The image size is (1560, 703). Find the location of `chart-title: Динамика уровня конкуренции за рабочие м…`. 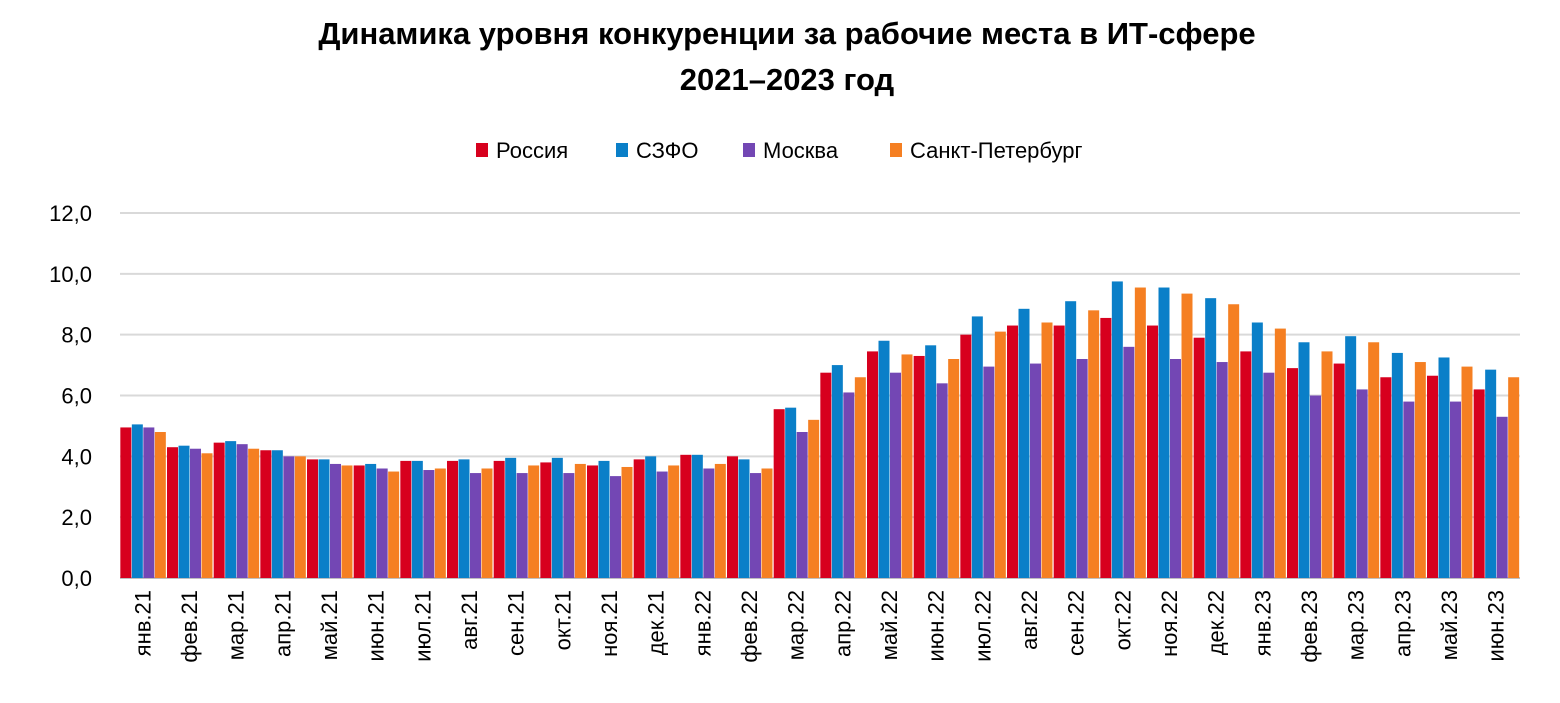

chart-title: Динамика уровня конкуренции за рабочие м… is located at coordinates (786, 33).